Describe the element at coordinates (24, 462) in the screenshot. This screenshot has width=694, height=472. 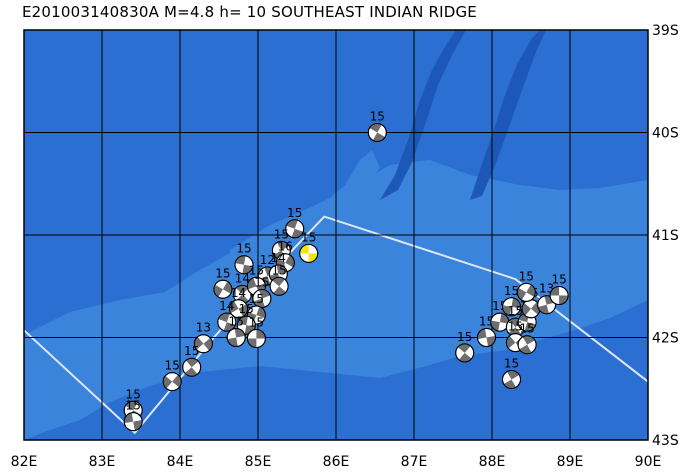
I see `lon-tick-label: 82E` at that location.